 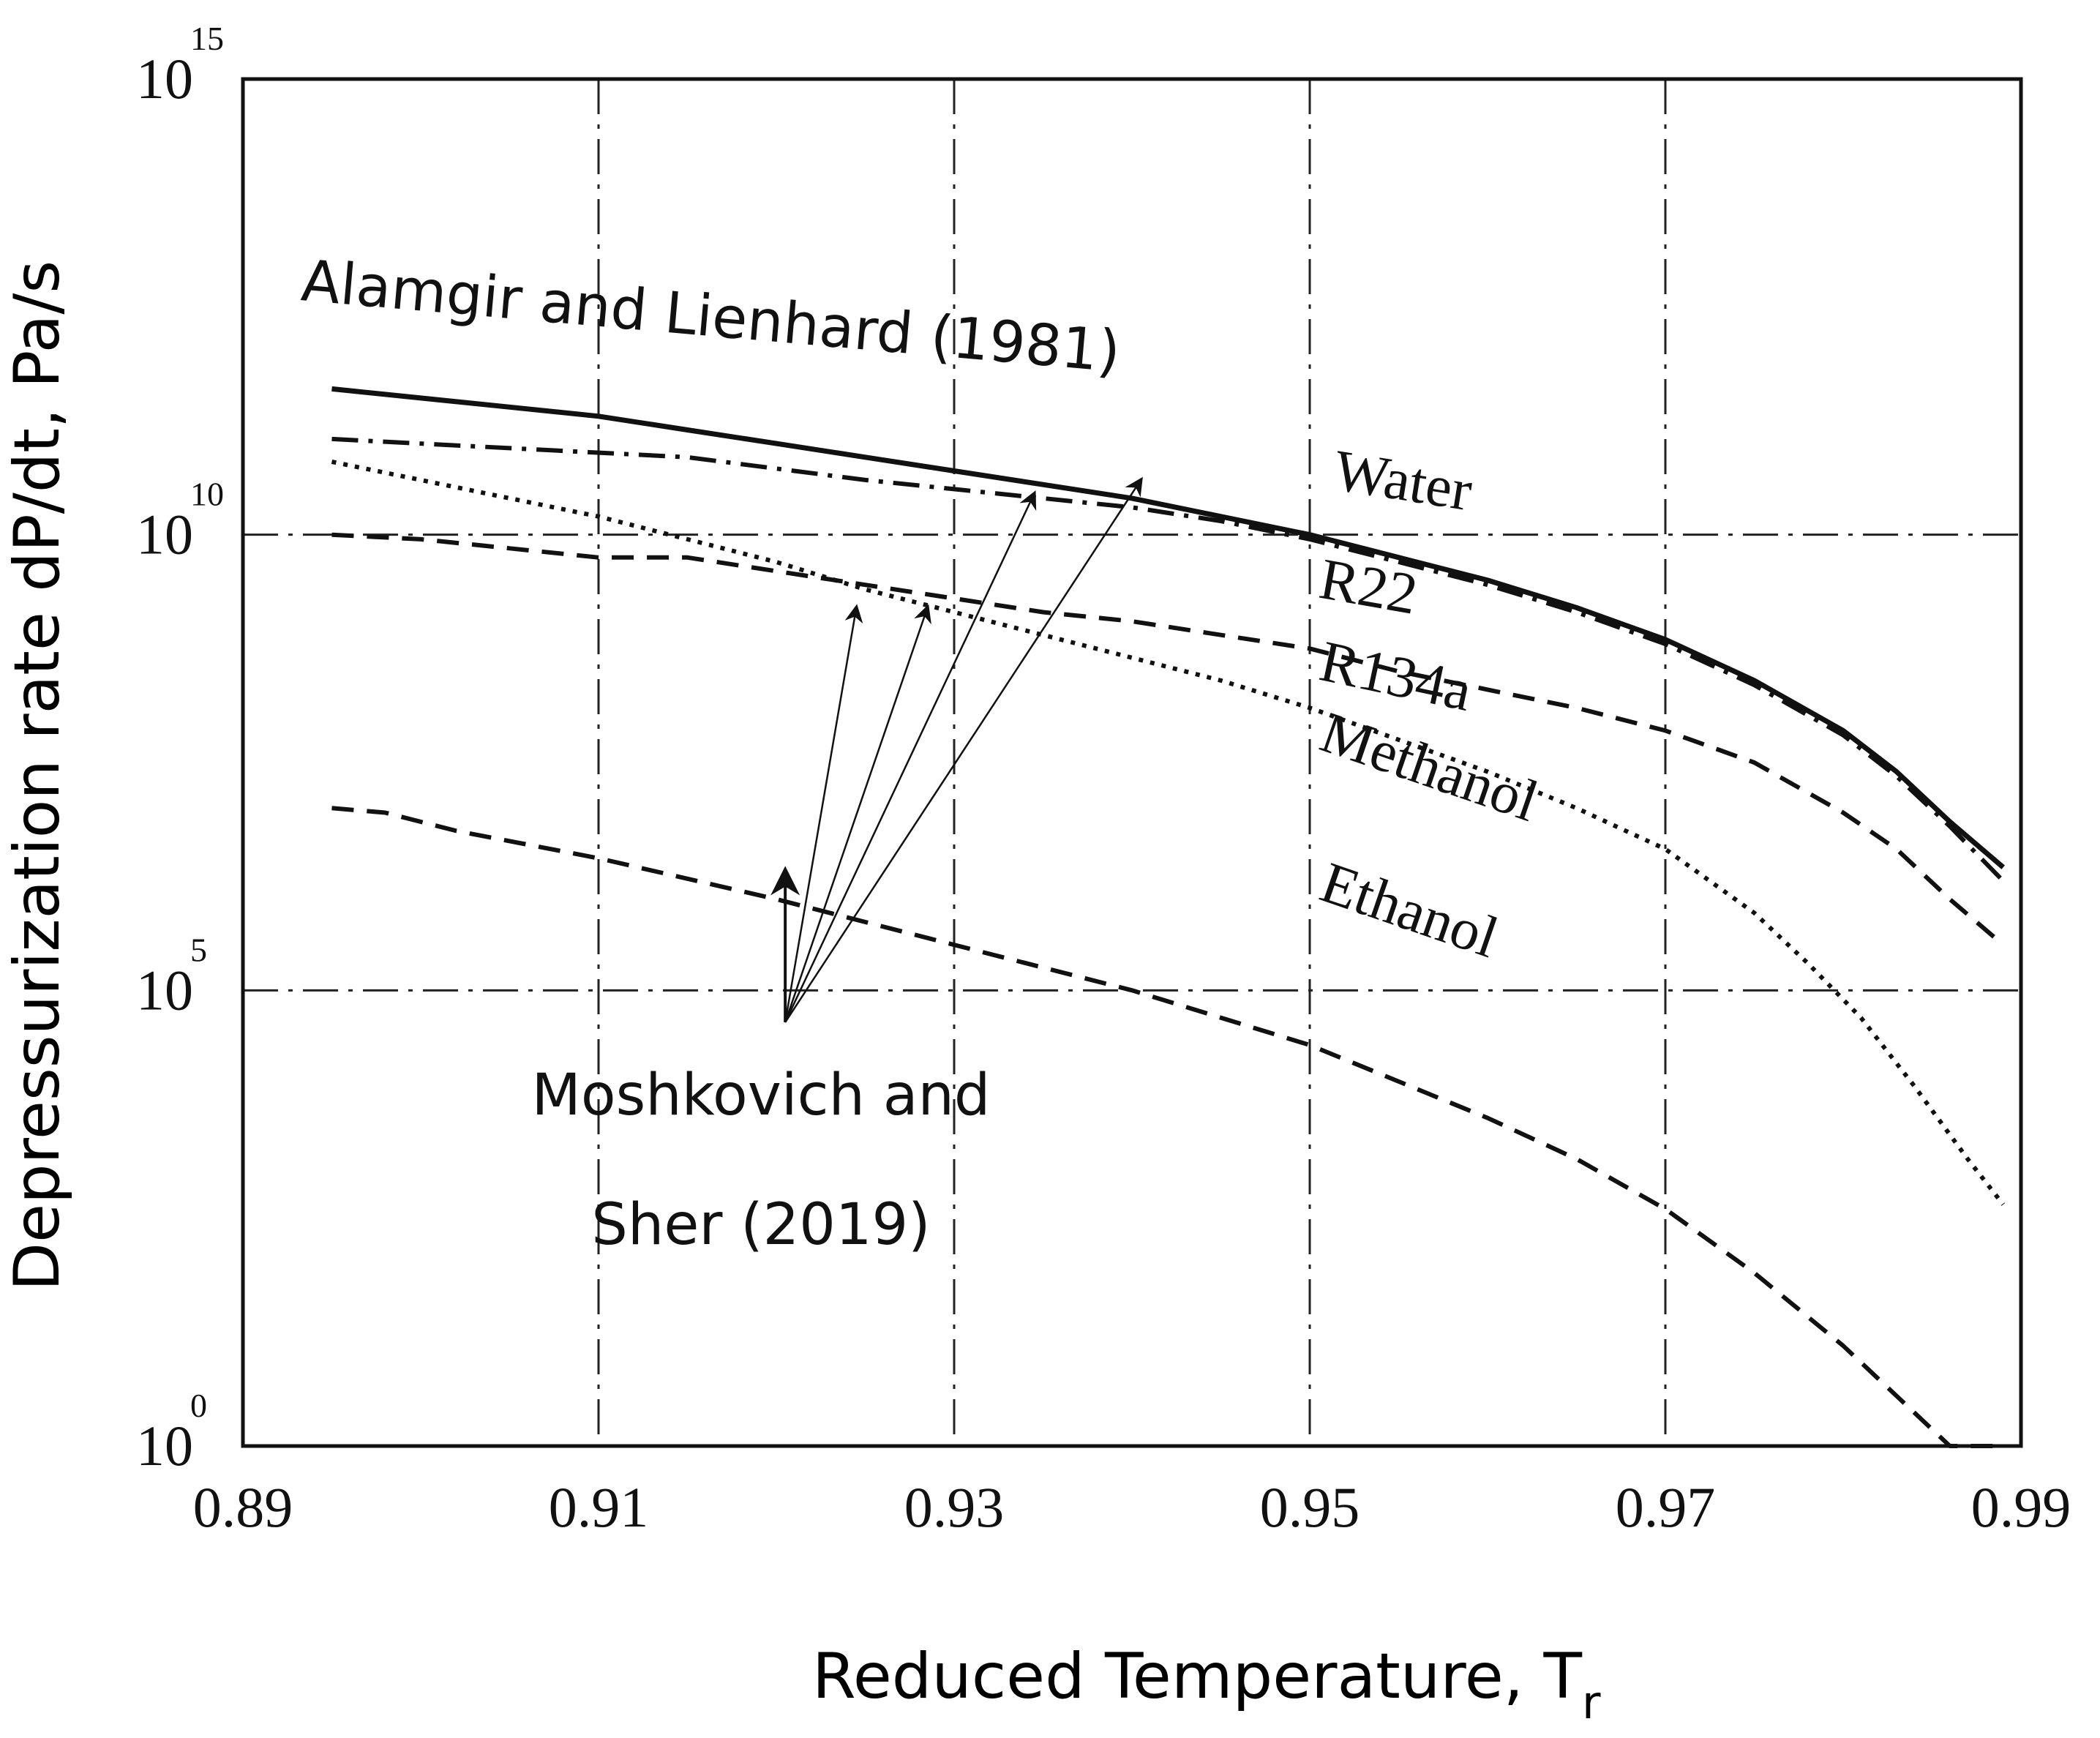 I want to click on x-axis-title: Reduced Temperature, Tr, so click(x=1206, y=1685).